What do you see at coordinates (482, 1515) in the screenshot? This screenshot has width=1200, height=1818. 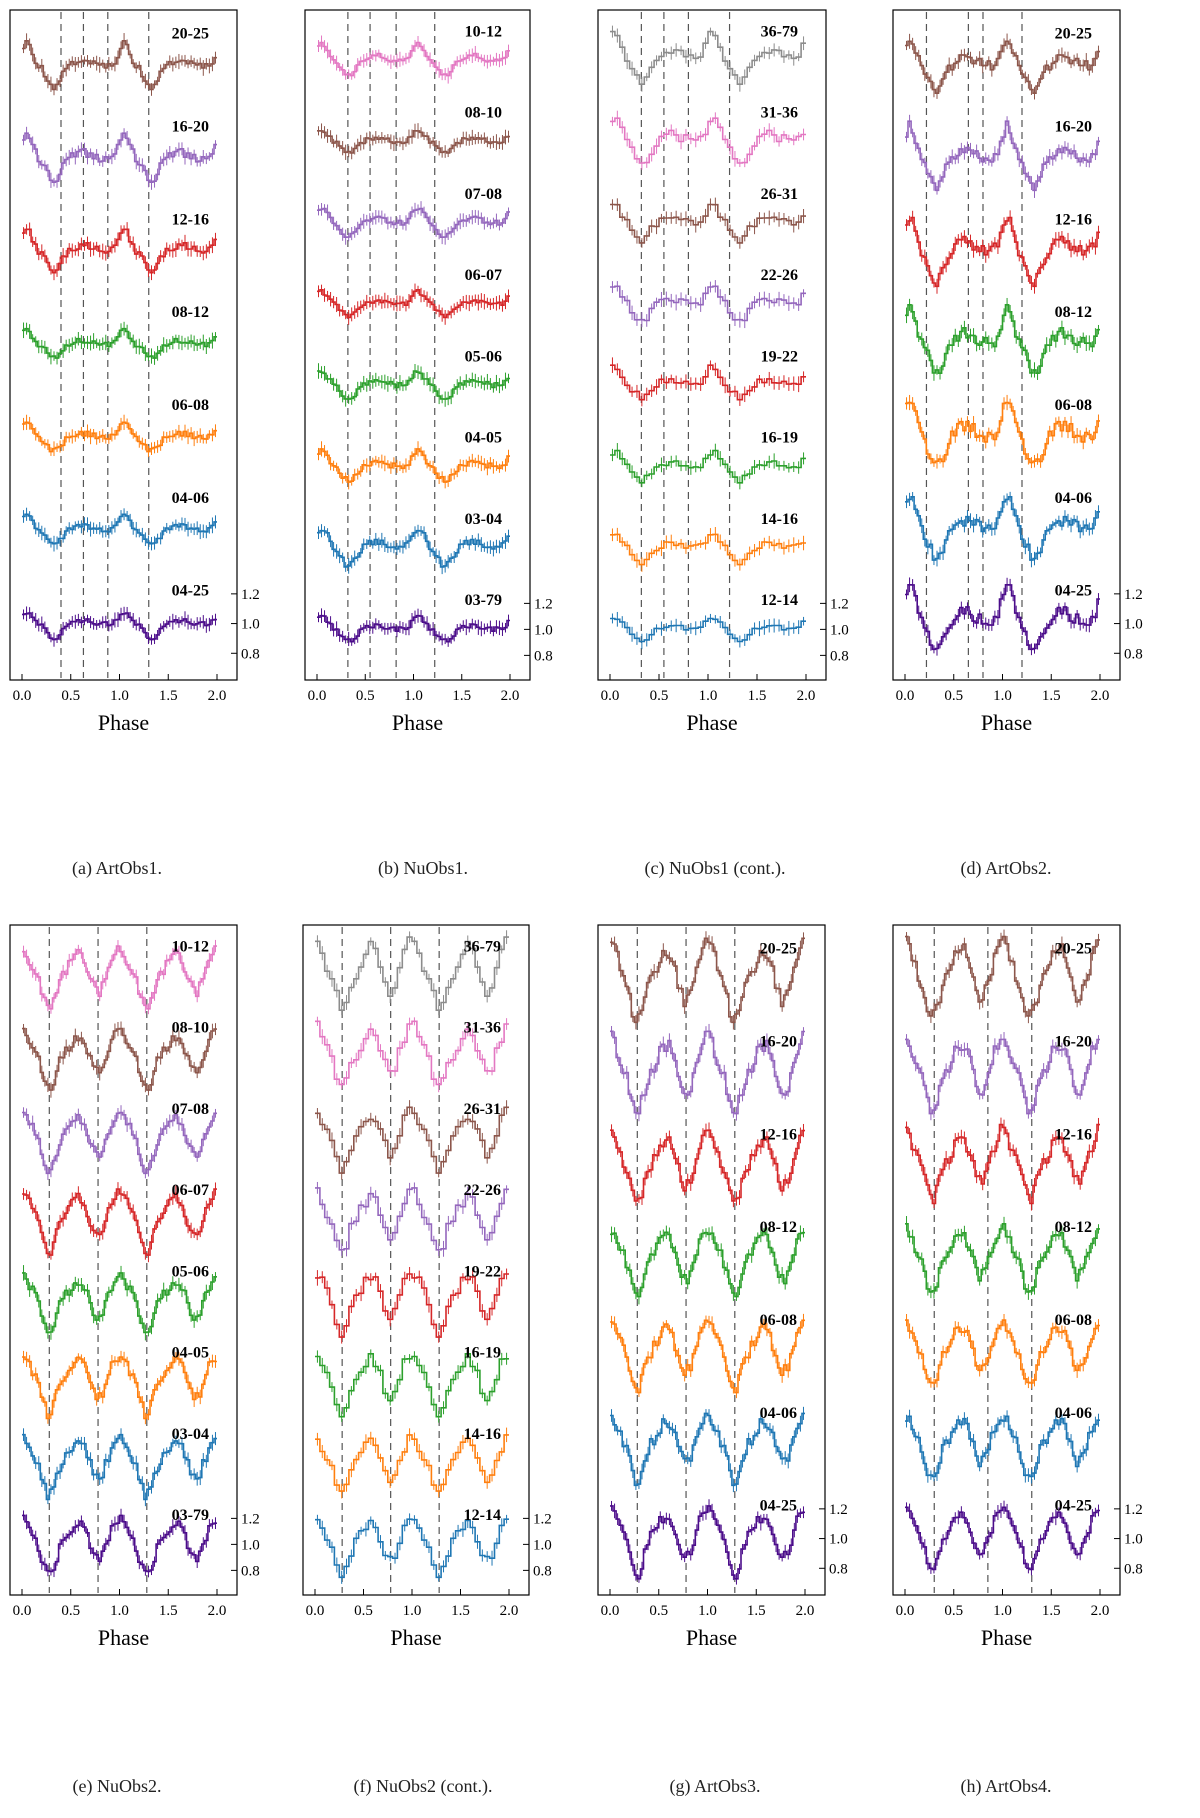 I see `band-label: 12-14` at bounding box center [482, 1515].